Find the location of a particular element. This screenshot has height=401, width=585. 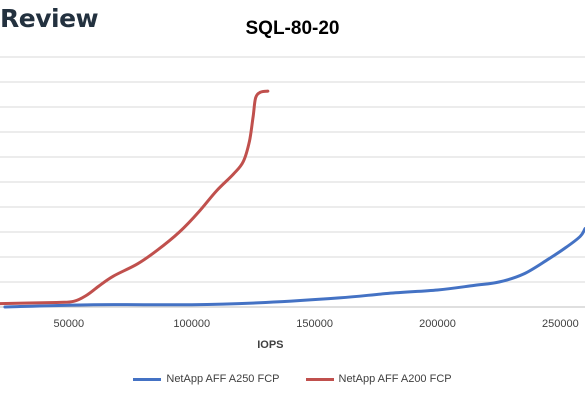

legend-item-a250: NetApp AFF A250 FCP is located at coordinates (206, 379).